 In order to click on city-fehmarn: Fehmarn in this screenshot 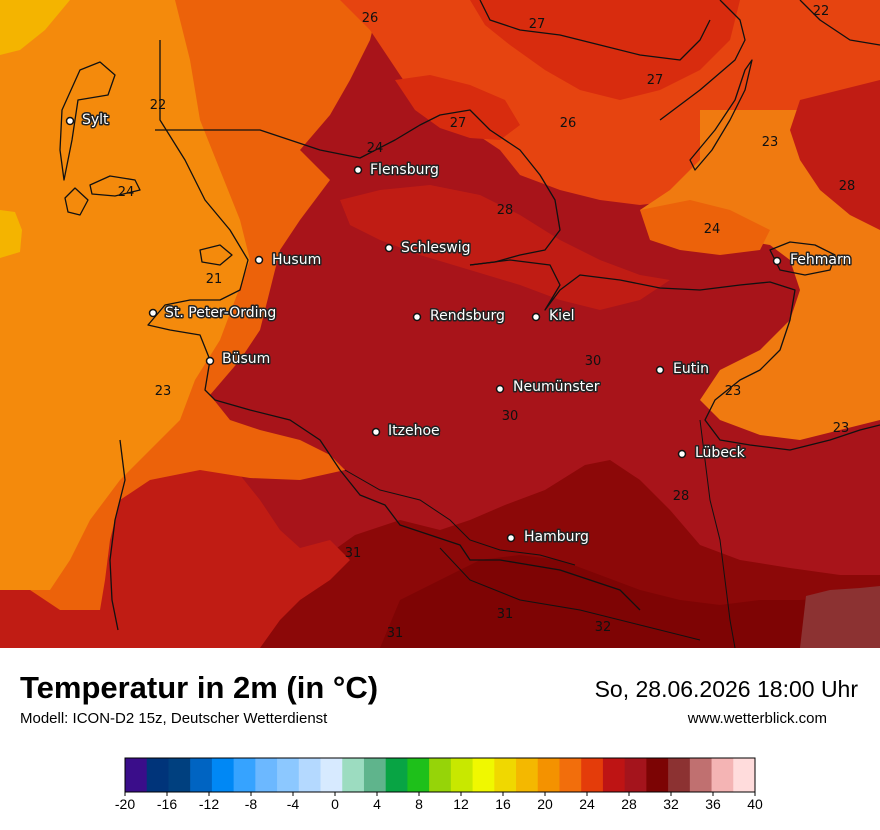, I will do `click(812, 260)`.